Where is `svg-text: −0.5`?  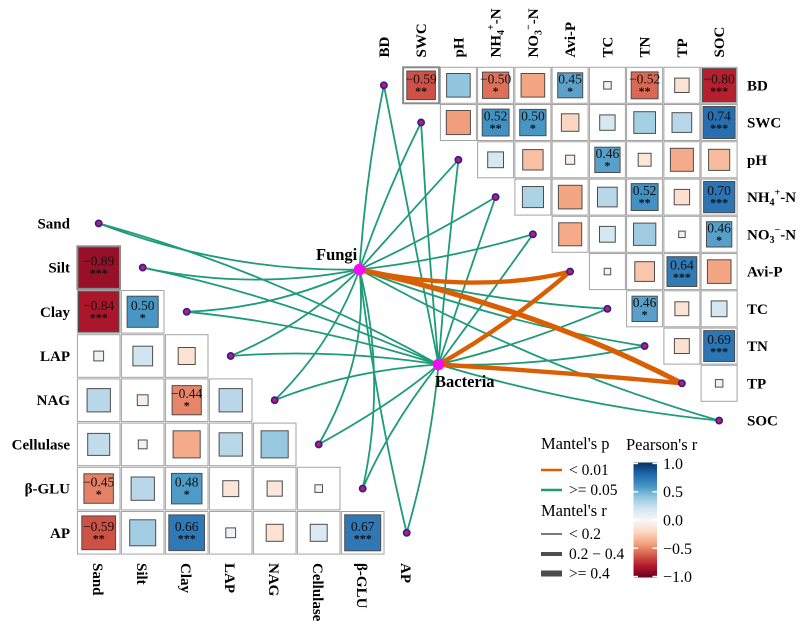
svg-text: −0.5 is located at coordinates (677, 549).